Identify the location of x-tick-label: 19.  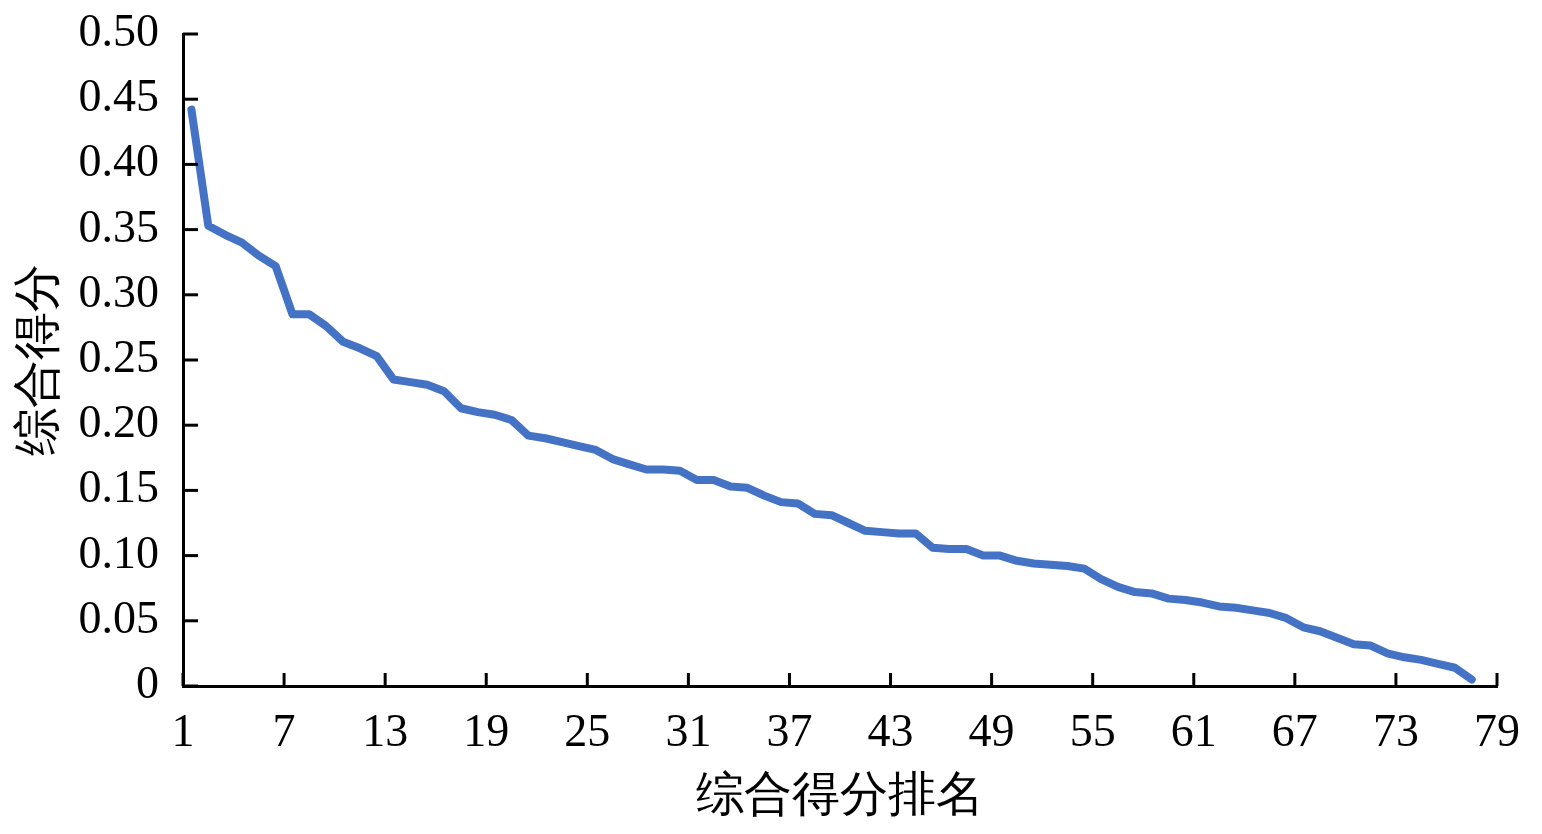
(486, 730).